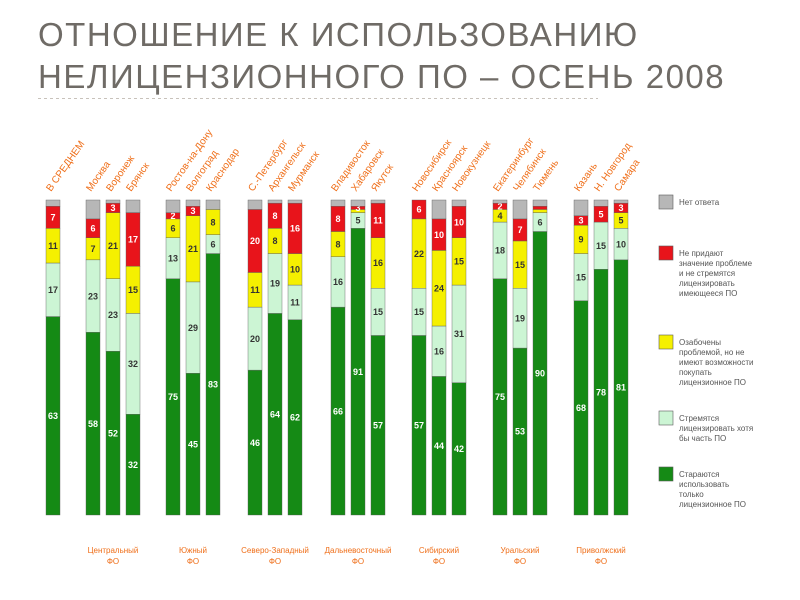 The width and height of the screenshot is (800, 600). Describe the element at coordinates (580, 240) in the screenshot. I see `bar-value-label: 9` at that location.